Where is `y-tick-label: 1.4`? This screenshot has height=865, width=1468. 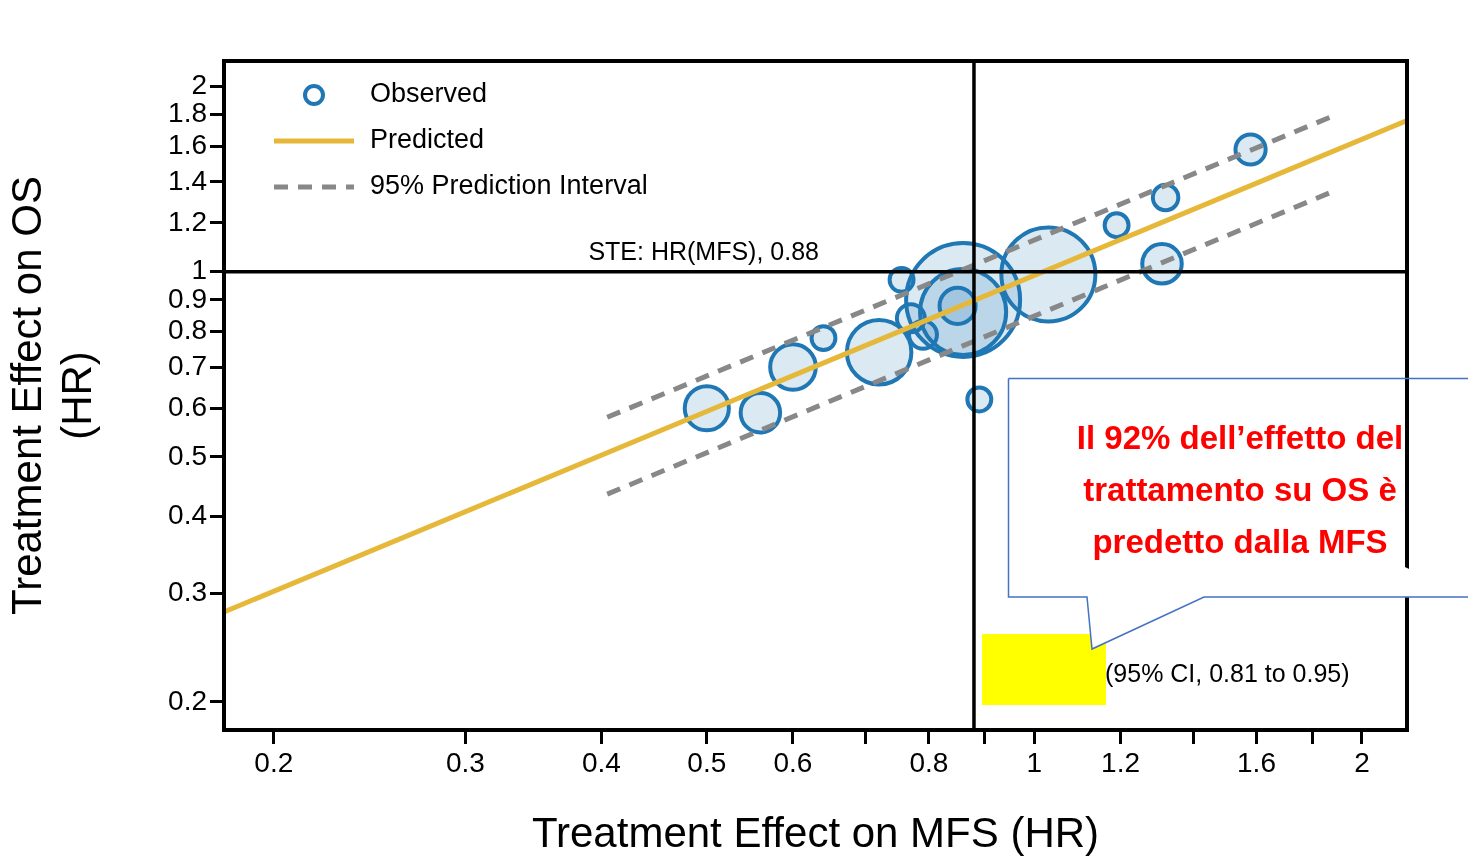 y-tick-label: 1.4 is located at coordinates (187, 180).